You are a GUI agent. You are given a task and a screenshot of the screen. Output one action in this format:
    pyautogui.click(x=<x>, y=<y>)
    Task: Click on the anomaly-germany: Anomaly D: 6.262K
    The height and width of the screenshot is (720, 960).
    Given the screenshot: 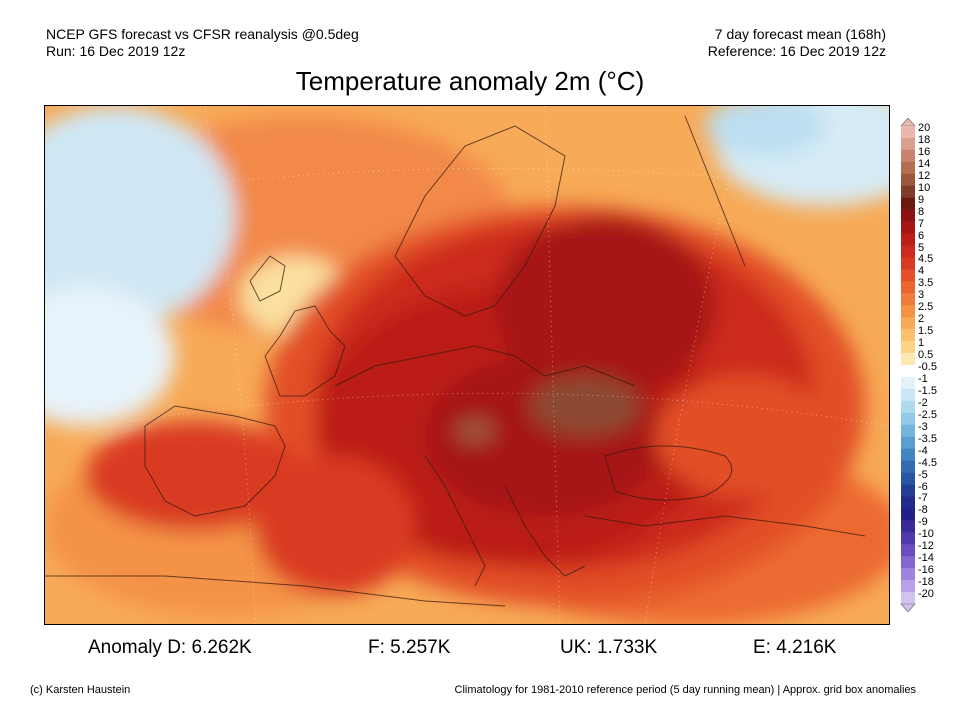 What is the action you would take?
    pyautogui.click(x=170, y=647)
    